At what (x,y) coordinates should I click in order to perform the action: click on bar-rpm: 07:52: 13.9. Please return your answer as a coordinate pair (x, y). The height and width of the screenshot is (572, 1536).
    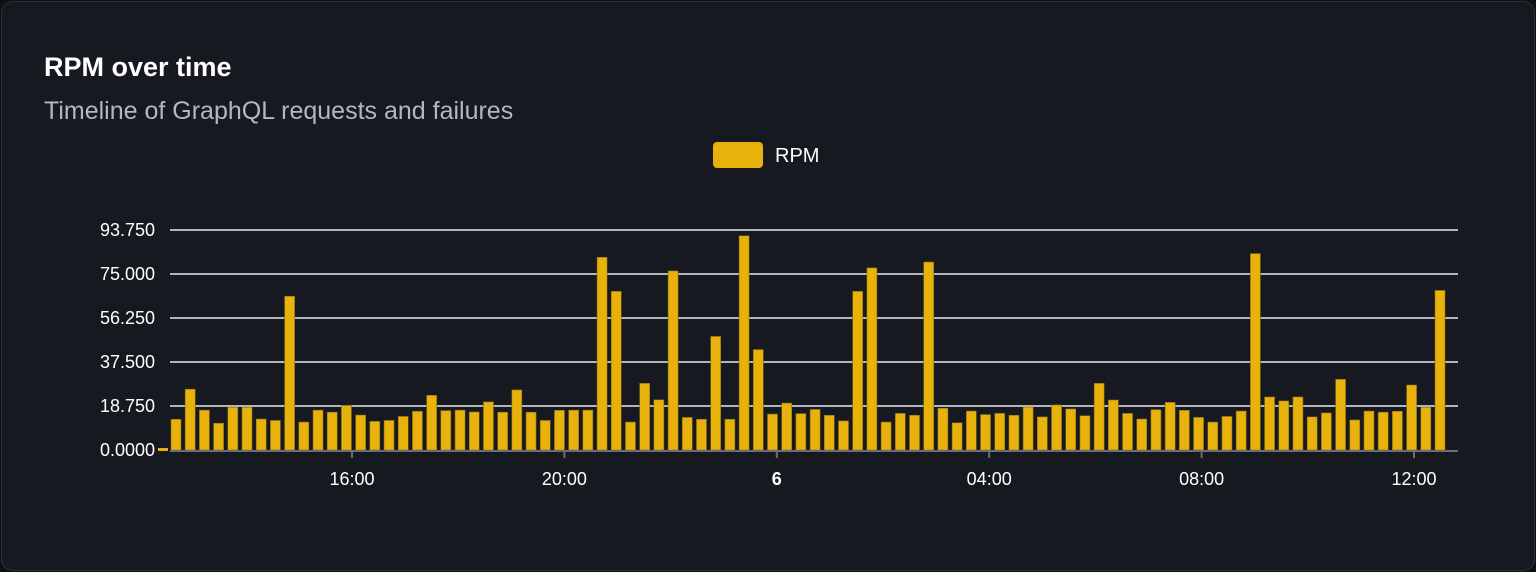
    Looking at the image, I should click on (1198, 434).